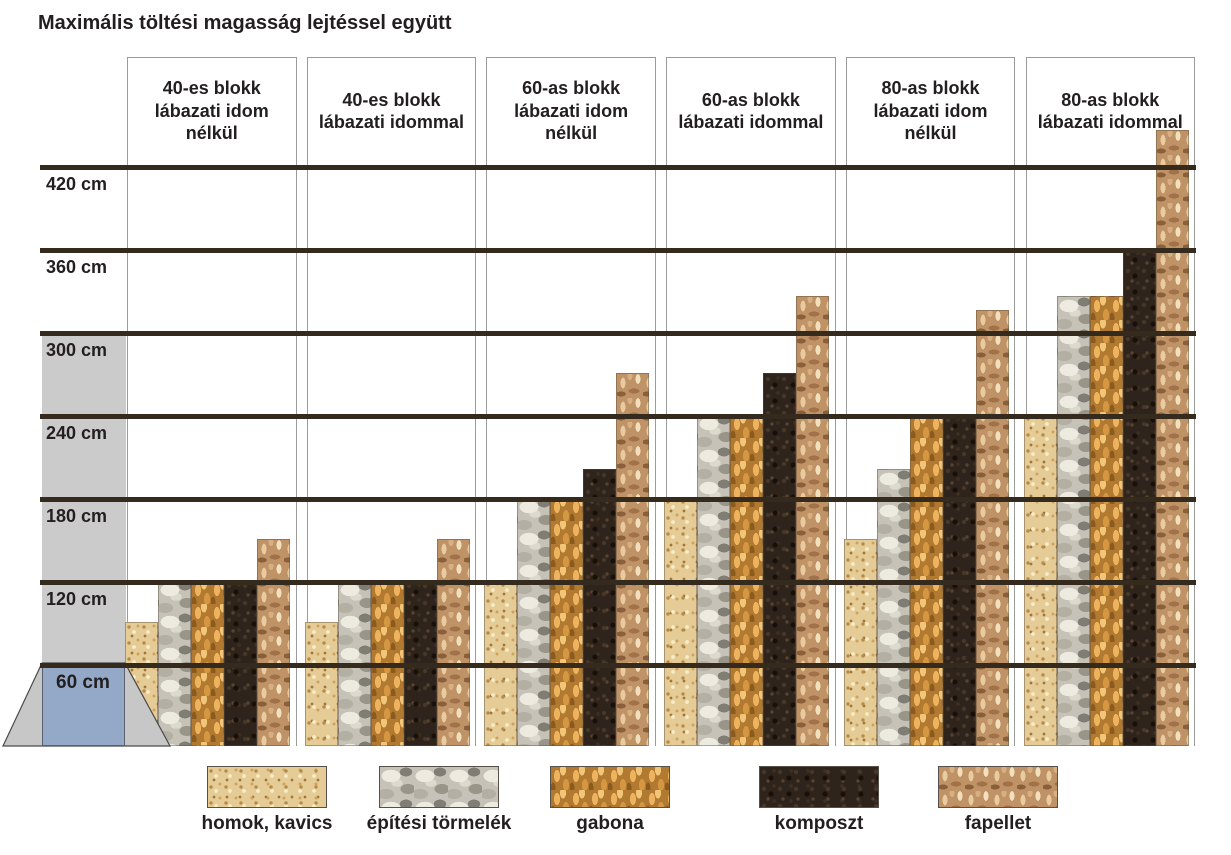  Describe the element at coordinates (534, 621) in the screenshot. I see `bar-group3-tormelek` at that location.